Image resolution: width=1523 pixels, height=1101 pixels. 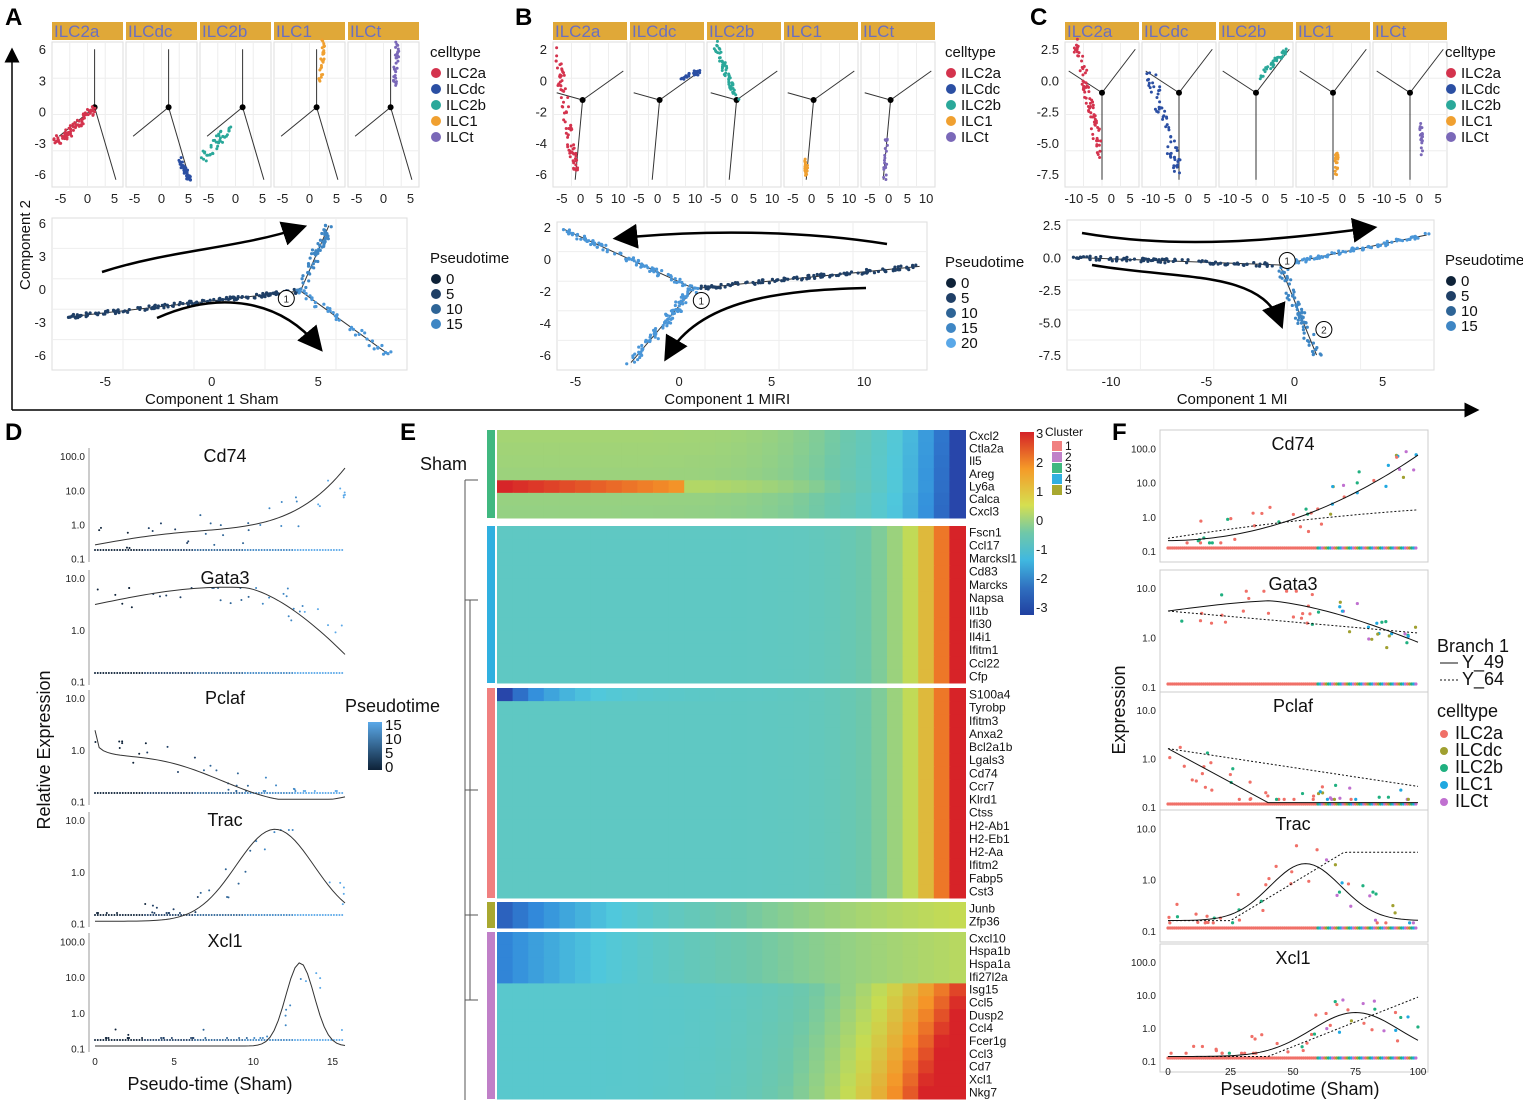 I want to click on celltype-legend-title: celltype, so click(x=1470, y=52).